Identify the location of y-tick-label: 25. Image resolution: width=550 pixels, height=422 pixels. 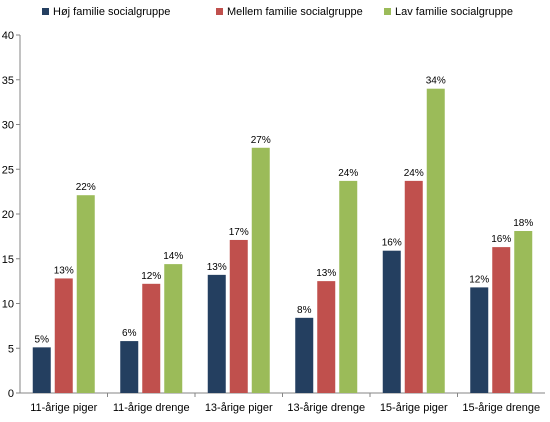
(8, 170).